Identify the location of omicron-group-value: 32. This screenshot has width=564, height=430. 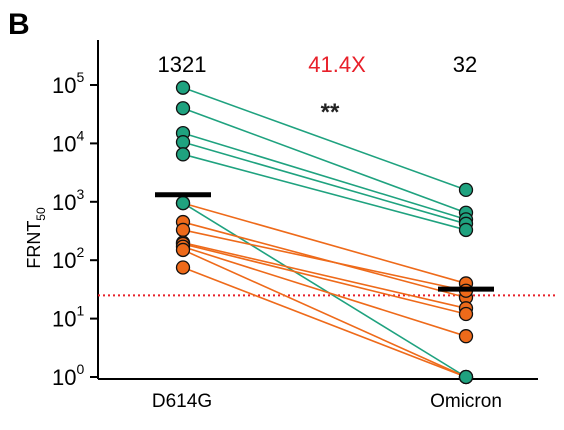
(465, 64).